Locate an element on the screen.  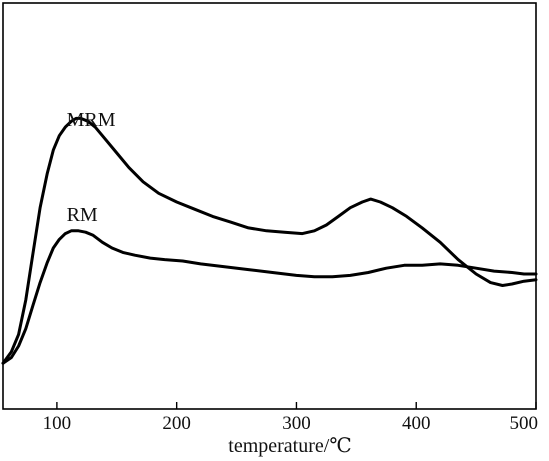
series-label-layer: MRM RM is located at coordinates (91, 167).